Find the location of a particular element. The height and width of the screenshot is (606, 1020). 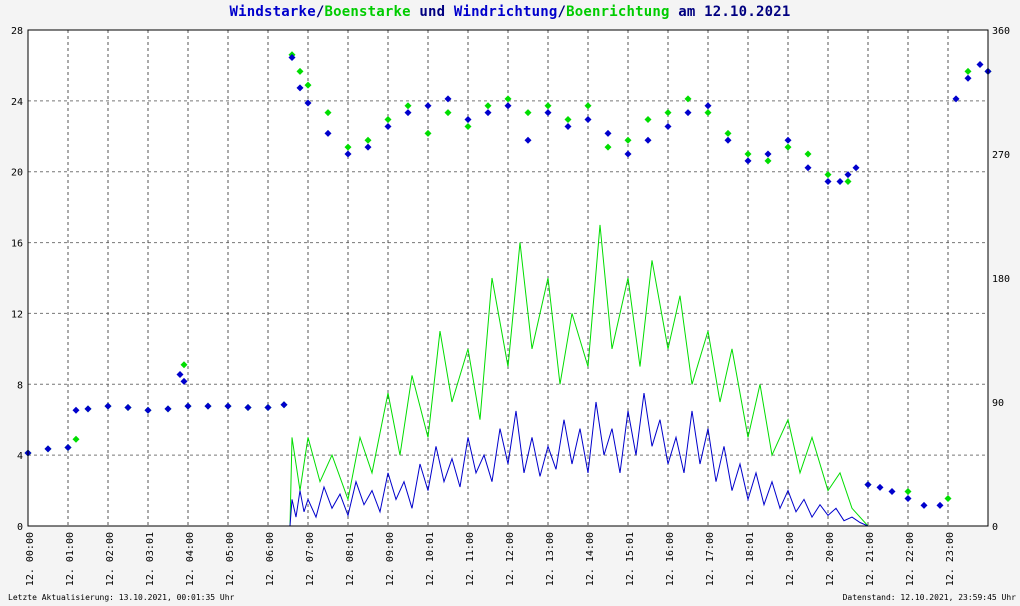

y-tick-right: 90 is located at coordinates (998, 403).